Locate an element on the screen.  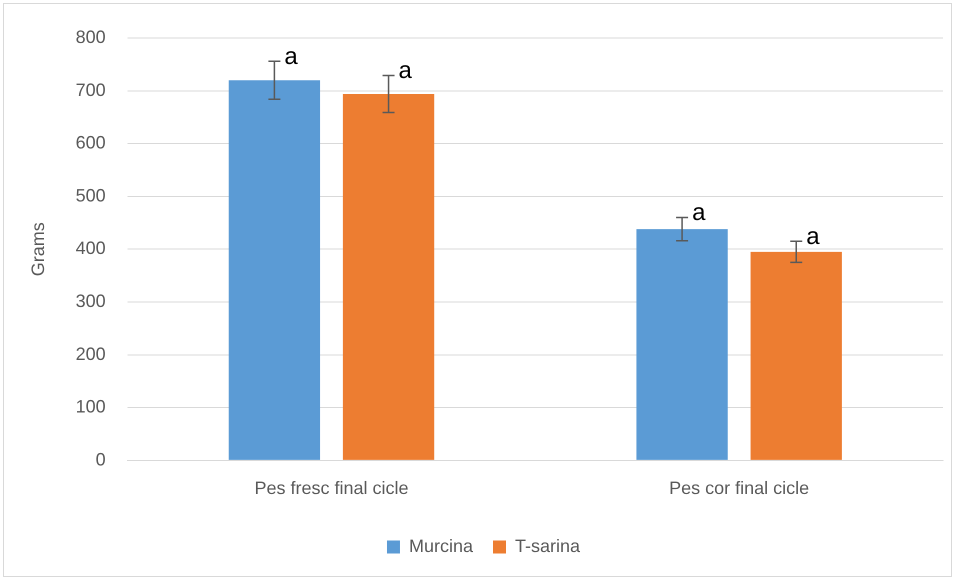
legend-label: Murcina is located at coordinates (441, 546).